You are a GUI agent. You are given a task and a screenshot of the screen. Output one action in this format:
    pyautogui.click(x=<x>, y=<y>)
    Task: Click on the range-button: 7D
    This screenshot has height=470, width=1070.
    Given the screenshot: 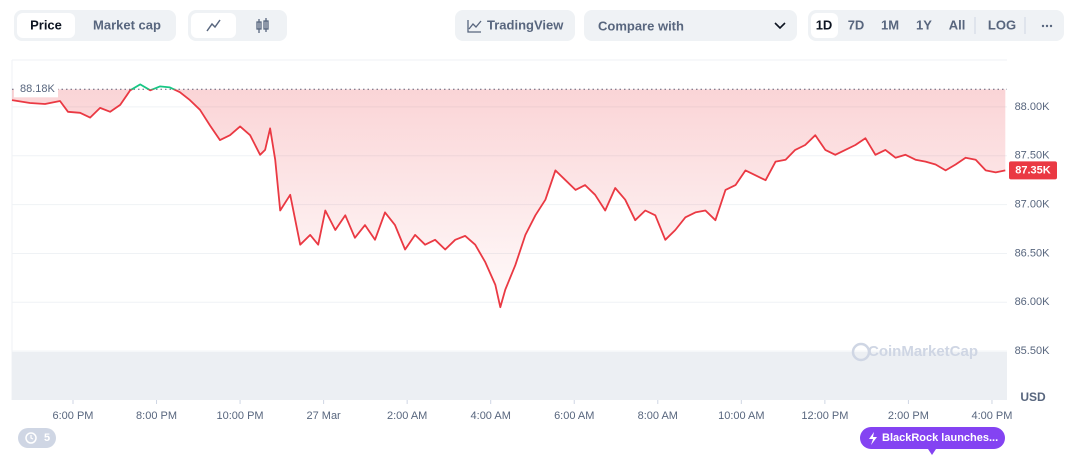 What is the action you would take?
    pyautogui.click(x=856, y=24)
    